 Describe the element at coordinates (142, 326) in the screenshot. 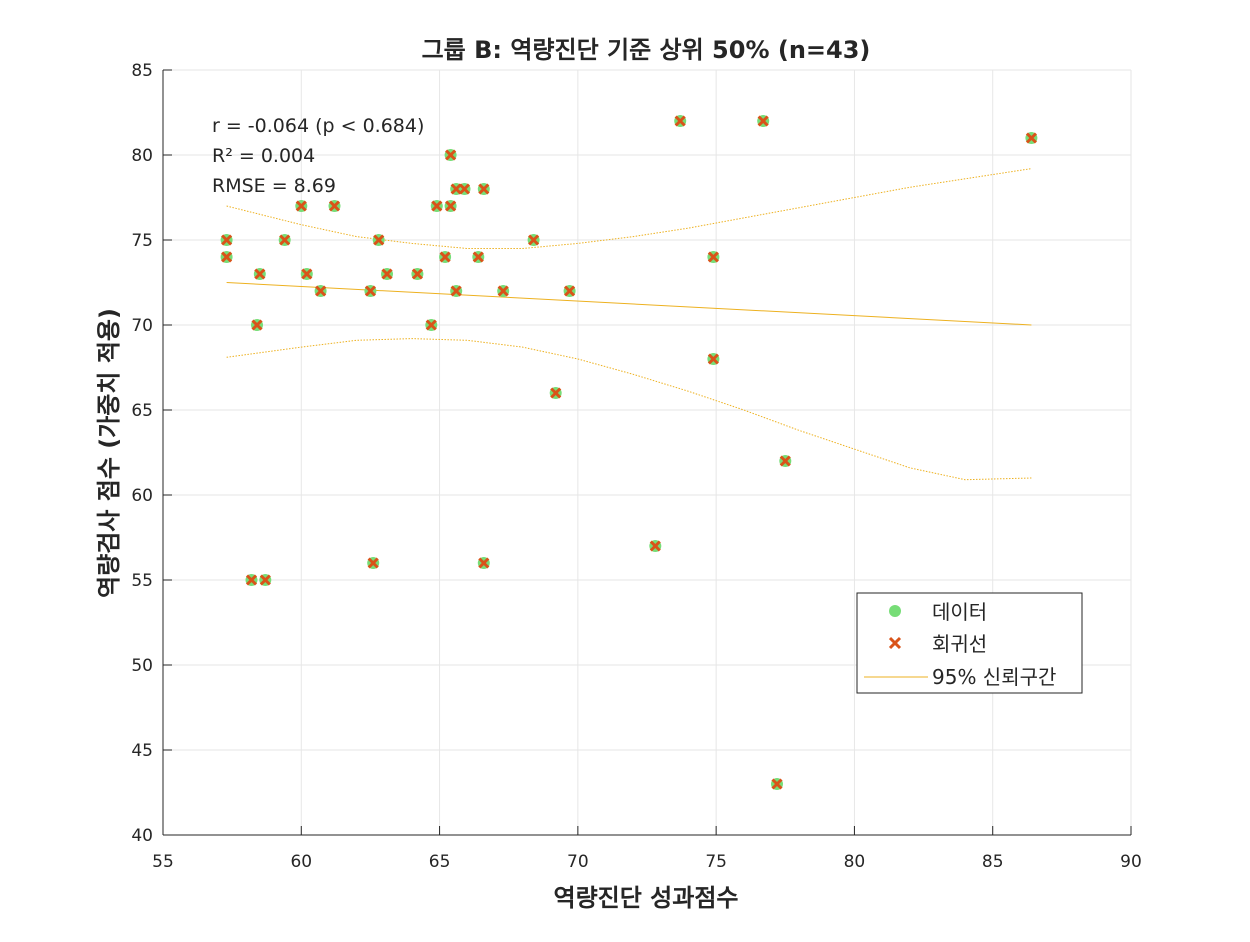

I see `y-tick-label: 70` at that location.